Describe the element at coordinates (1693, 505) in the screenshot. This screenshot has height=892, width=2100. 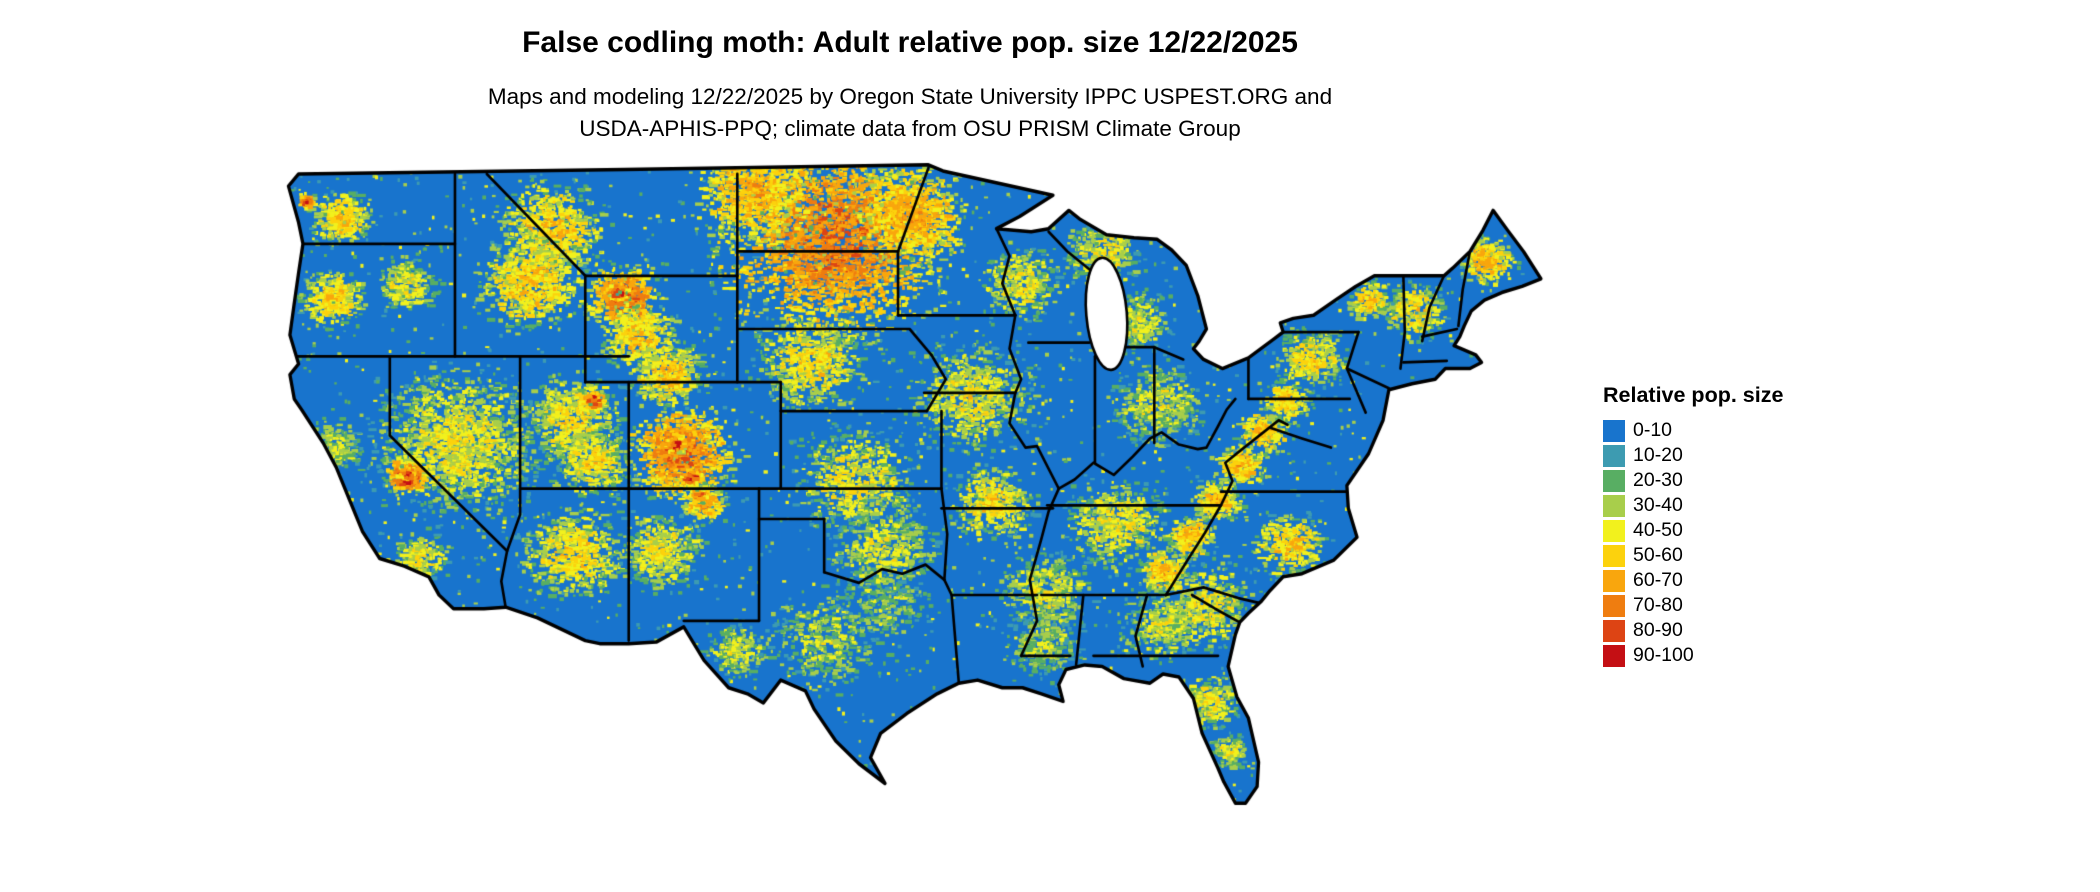
I see `legend-item: 30-40` at that location.